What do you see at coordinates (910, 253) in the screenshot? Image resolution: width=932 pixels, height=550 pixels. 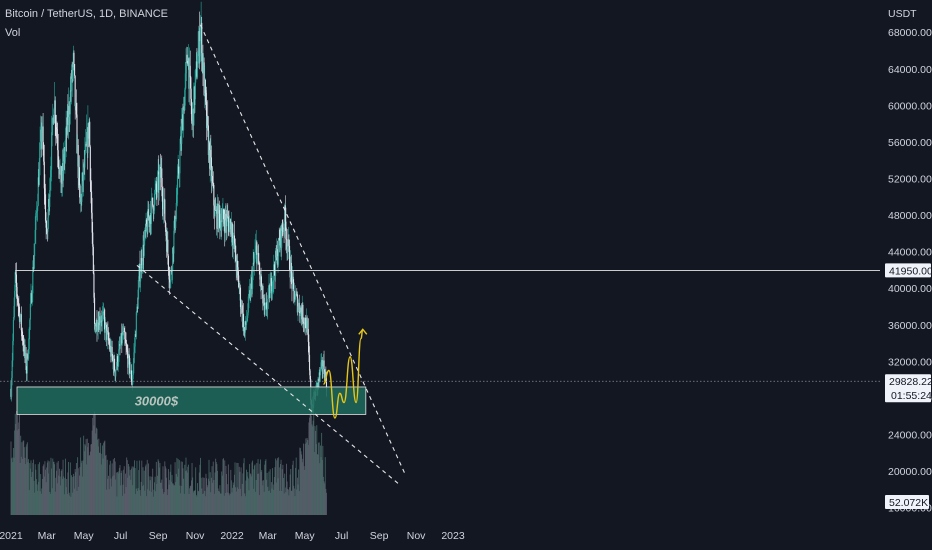 I see `y-tick-label: 44000.00` at bounding box center [910, 253].